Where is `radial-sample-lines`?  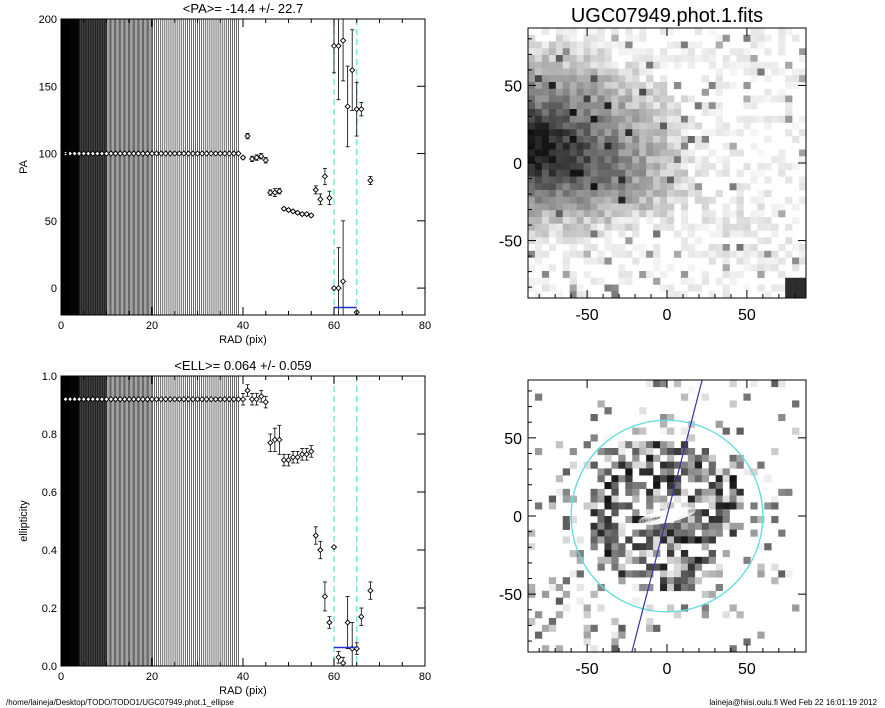
radial-sample-lines is located at coordinates (150, 521).